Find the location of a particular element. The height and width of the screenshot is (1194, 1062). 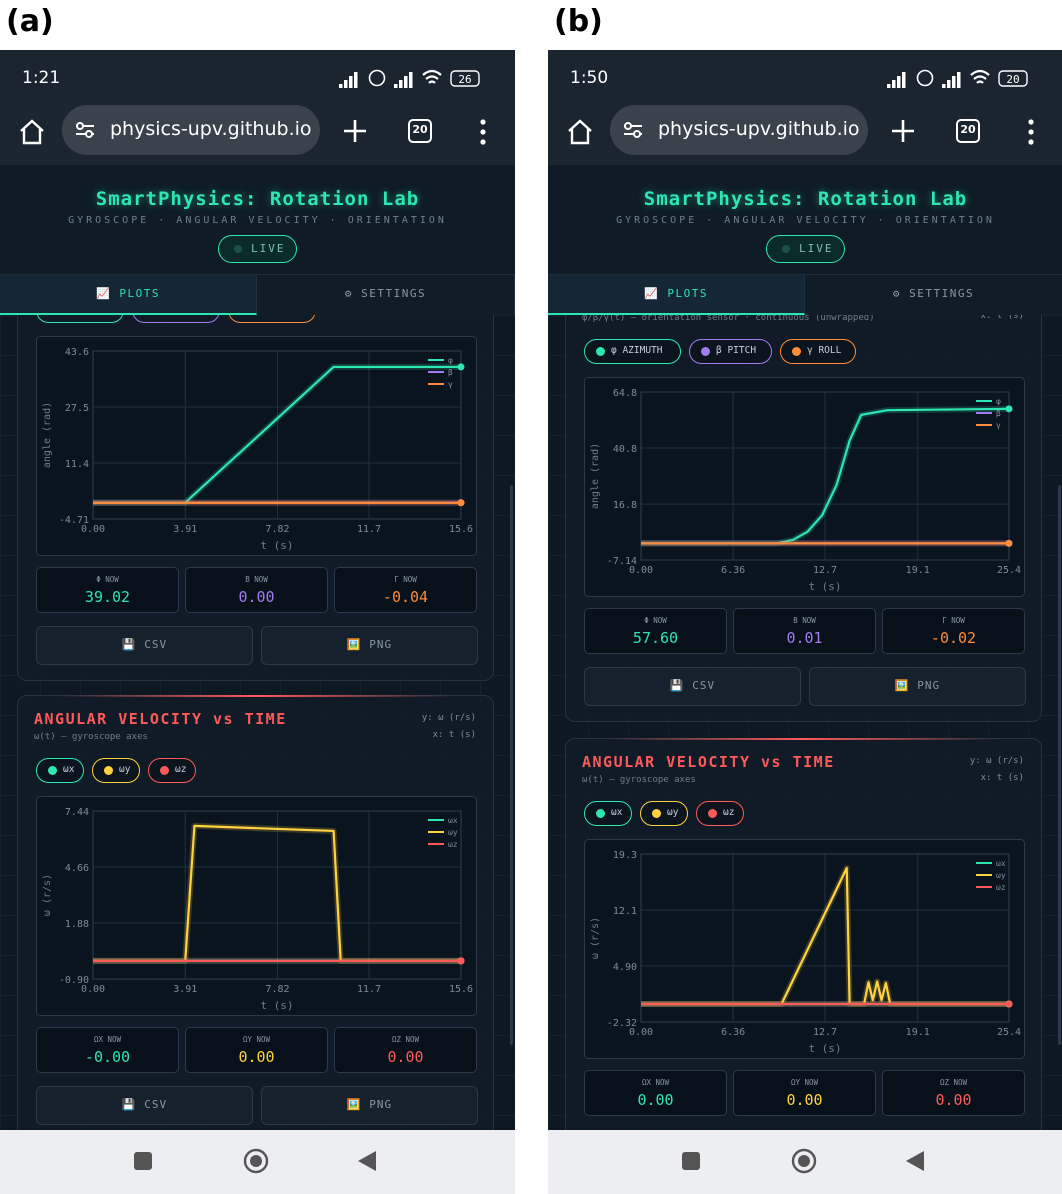

chip: φ AZIMUTH is located at coordinates (632, 351).